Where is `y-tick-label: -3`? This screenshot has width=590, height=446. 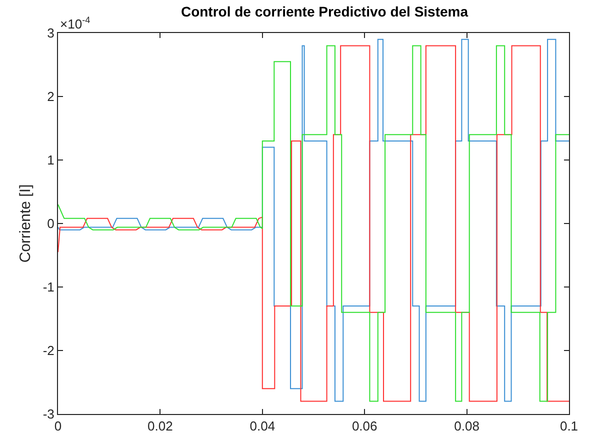
y-tick-label: -3 is located at coordinates (48, 414).